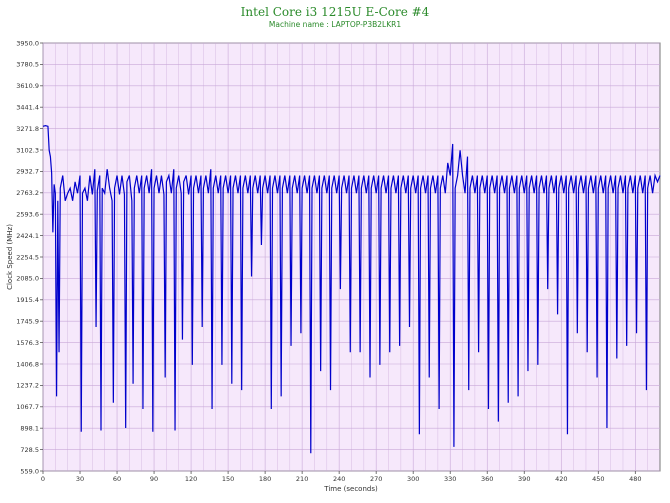  Describe the element at coordinates (635, 479) in the screenshot. I see `x-tick-label: 480` at that location.